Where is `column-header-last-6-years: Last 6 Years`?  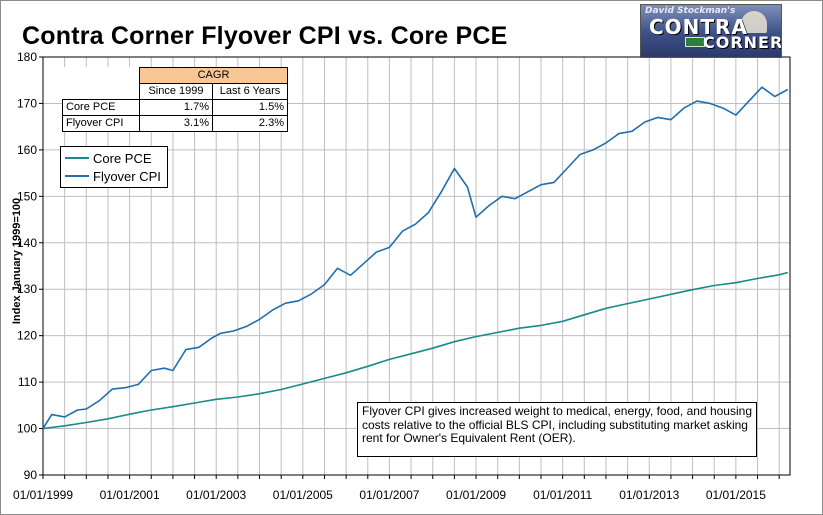
column-header-last-6-years: Last 6 Years is located at coordinates (250, 91).